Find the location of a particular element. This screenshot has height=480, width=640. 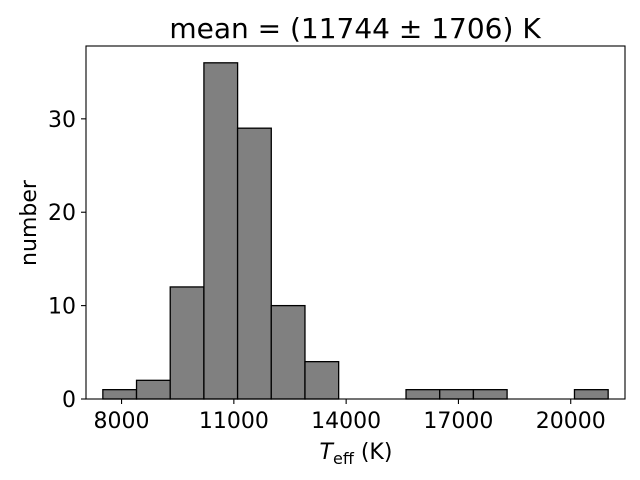

x-axis-label-unit: (K) is located at coordinates (373, 452).